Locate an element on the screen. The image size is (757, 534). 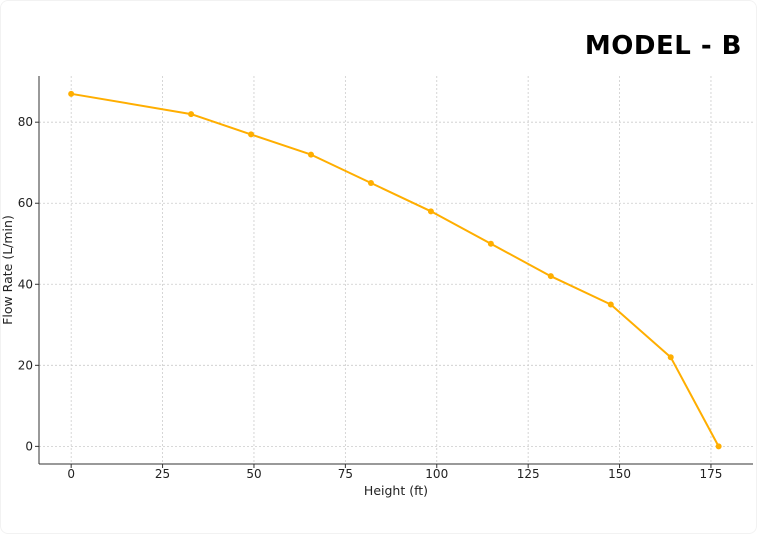
x-tick-label: 25 is located at coordinates (162, 474).